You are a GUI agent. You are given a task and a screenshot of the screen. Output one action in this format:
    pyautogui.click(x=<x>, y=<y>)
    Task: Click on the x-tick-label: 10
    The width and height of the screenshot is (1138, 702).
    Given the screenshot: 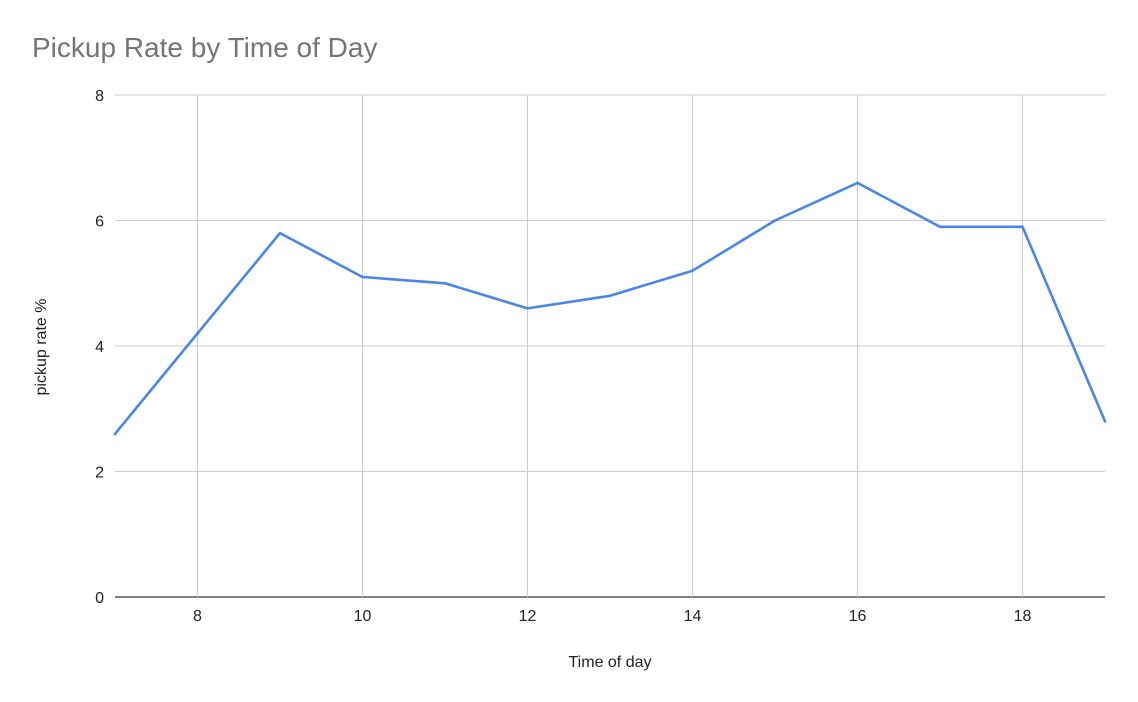 What is the action you would take?
    pyautogui.click(x=363, y=616)
    